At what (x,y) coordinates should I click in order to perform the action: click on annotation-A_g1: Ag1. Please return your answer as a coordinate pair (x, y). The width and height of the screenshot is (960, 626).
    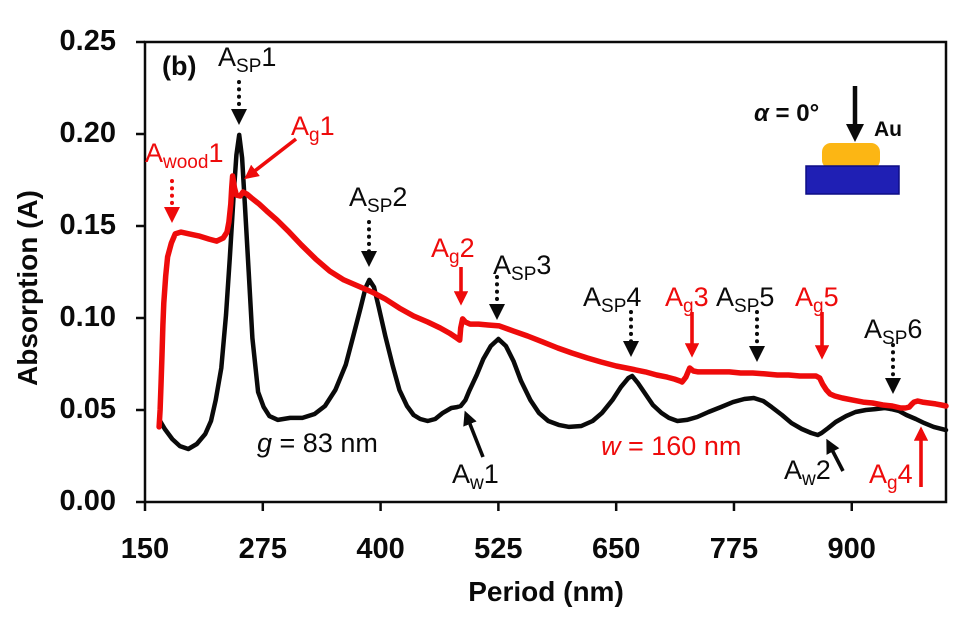
    Looking at the image, I should click on (313, 128).